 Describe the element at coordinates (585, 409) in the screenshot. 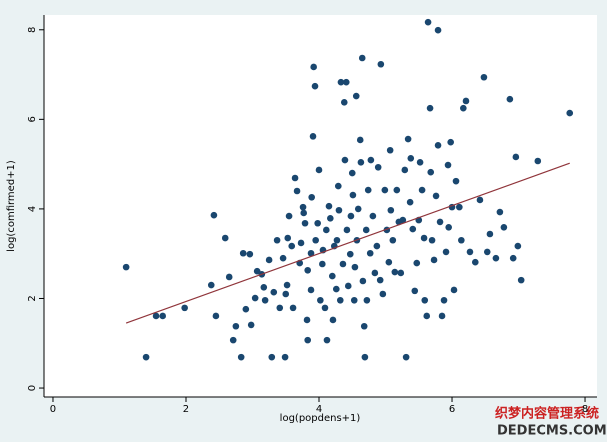

I see `x-tick-label: 8` at that location.